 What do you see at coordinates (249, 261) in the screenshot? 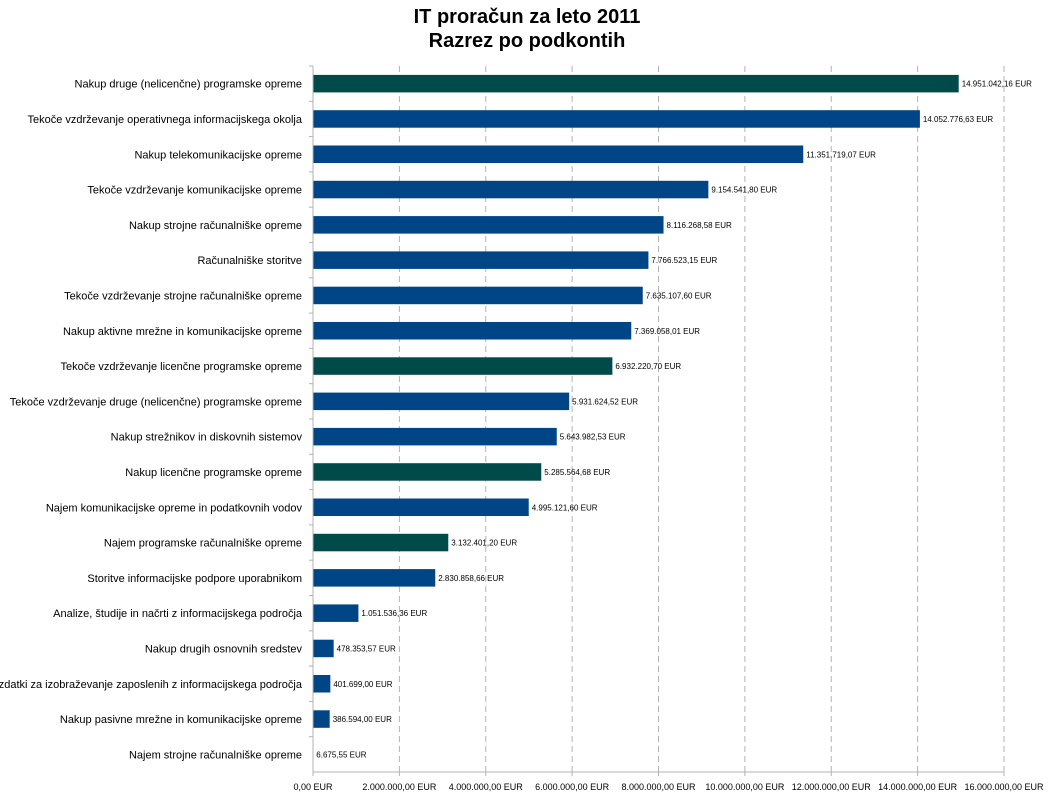
I see `category-label: Računalniške storitve` at bounding box center [249, 261].